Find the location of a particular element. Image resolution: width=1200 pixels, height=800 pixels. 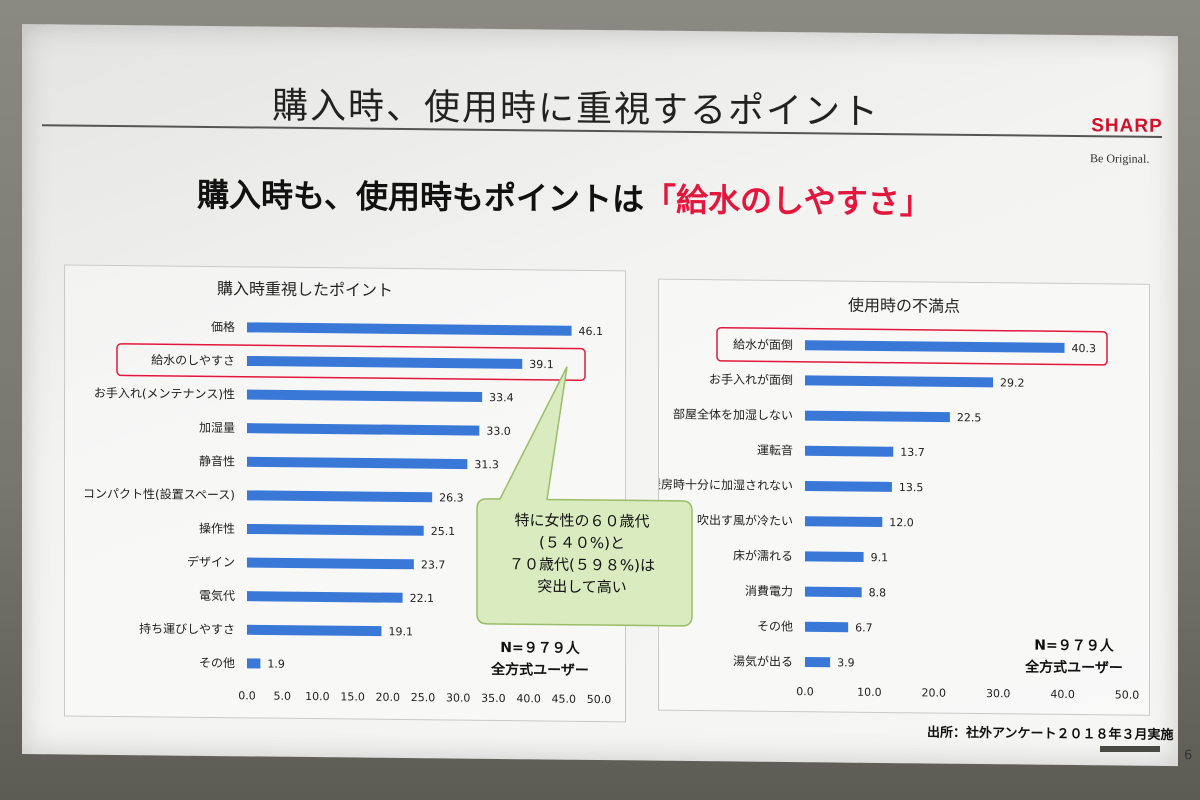

source-note: 出所：社外アンケート２０１８年３月実施 is located at coordinates (1050, 734).